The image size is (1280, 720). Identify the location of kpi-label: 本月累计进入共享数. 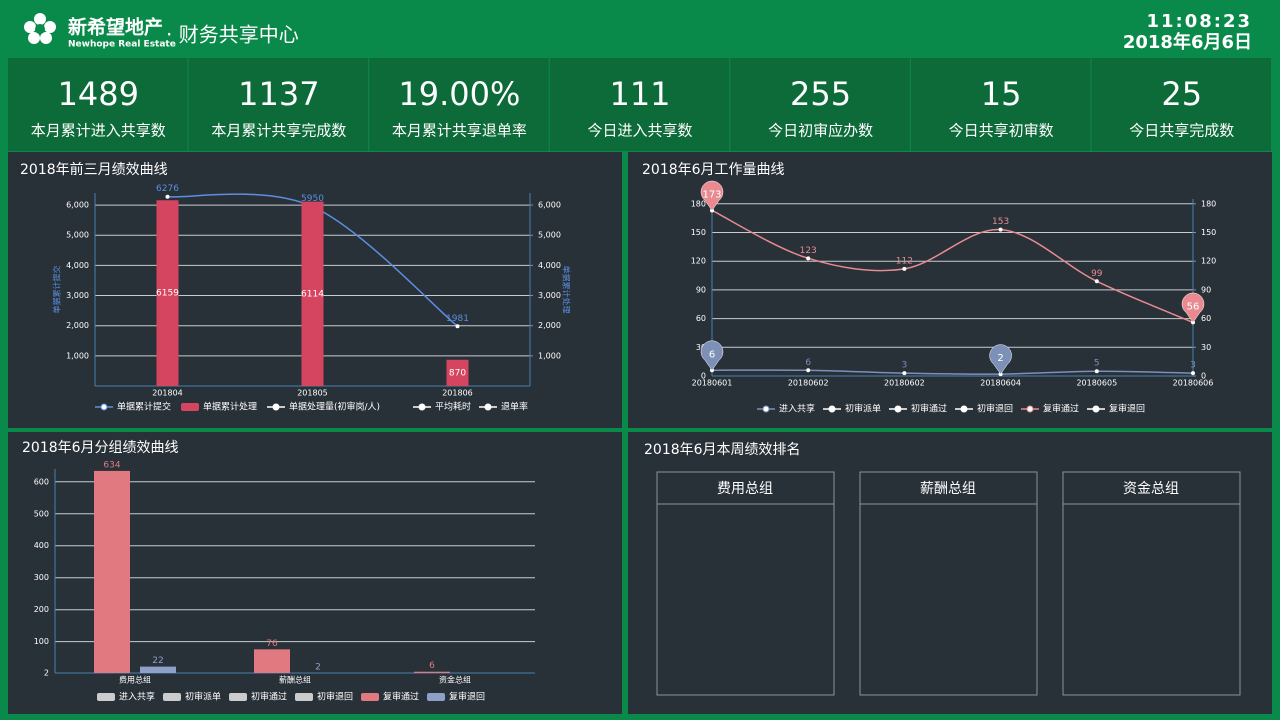
(98, 131).